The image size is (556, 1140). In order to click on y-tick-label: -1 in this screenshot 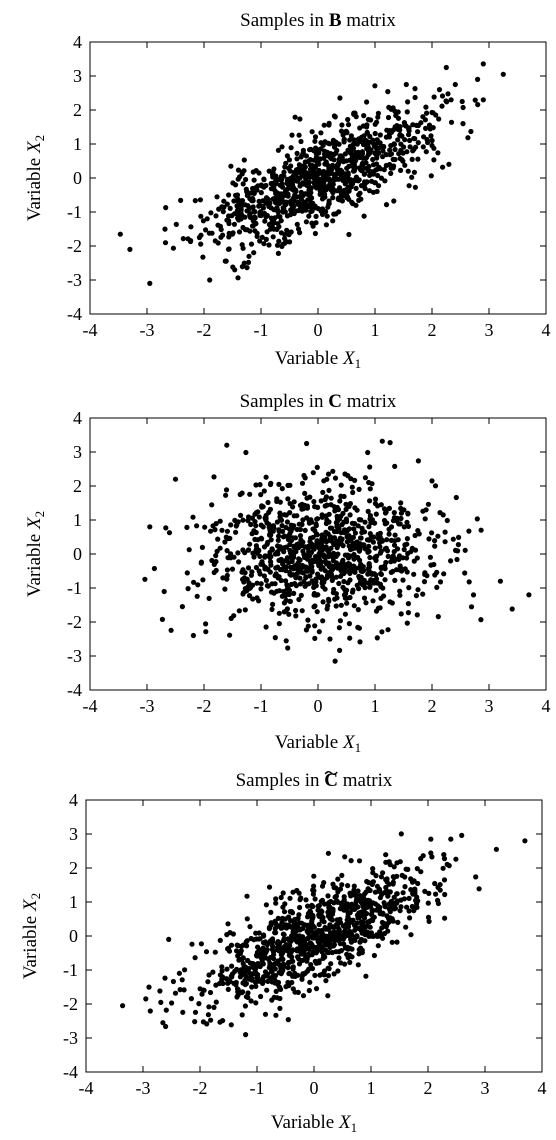, I will do `click(70, 970)`.